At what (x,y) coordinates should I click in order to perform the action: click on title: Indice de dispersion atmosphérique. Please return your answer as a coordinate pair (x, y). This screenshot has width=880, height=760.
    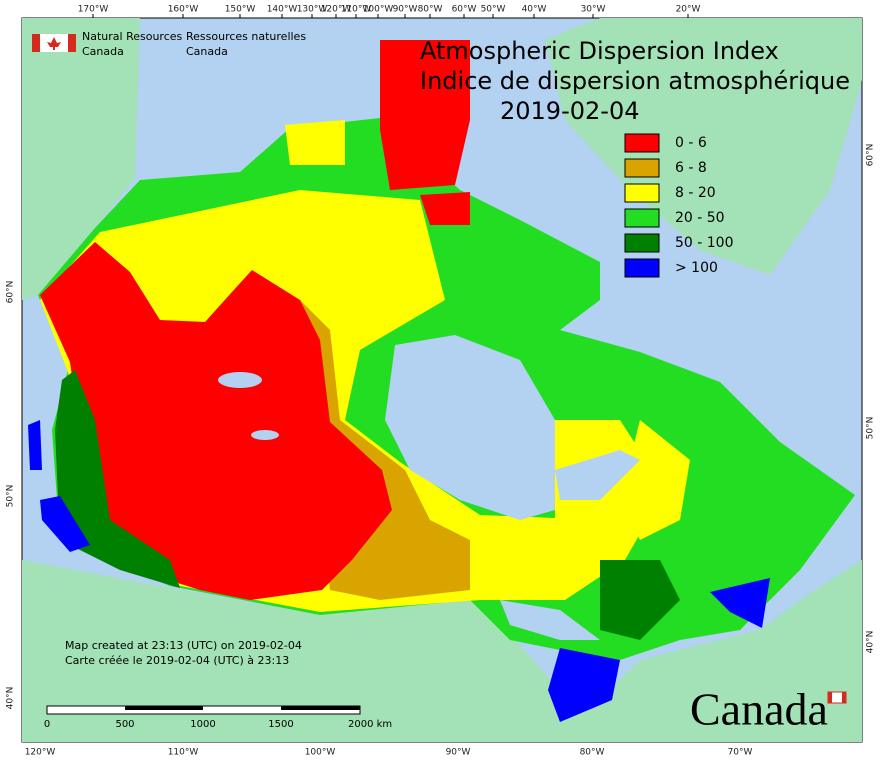
    Looking at the image, I should click on (635, 81).